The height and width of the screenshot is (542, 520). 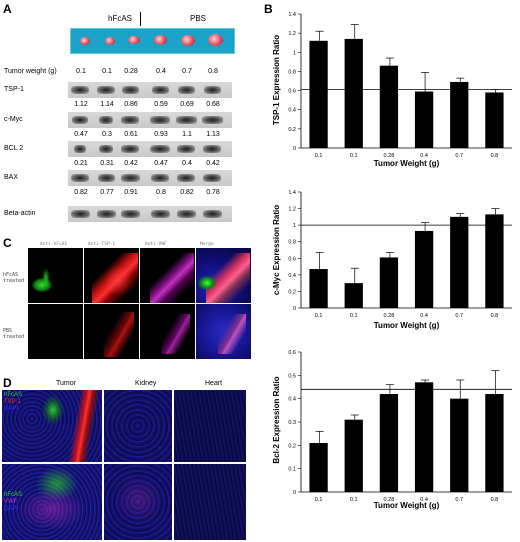 What do you see at coordinates (55, 275) in the screenshot?
I see `micrograph-hfcas-anti-hfcas` at bounding box center [55, 275].